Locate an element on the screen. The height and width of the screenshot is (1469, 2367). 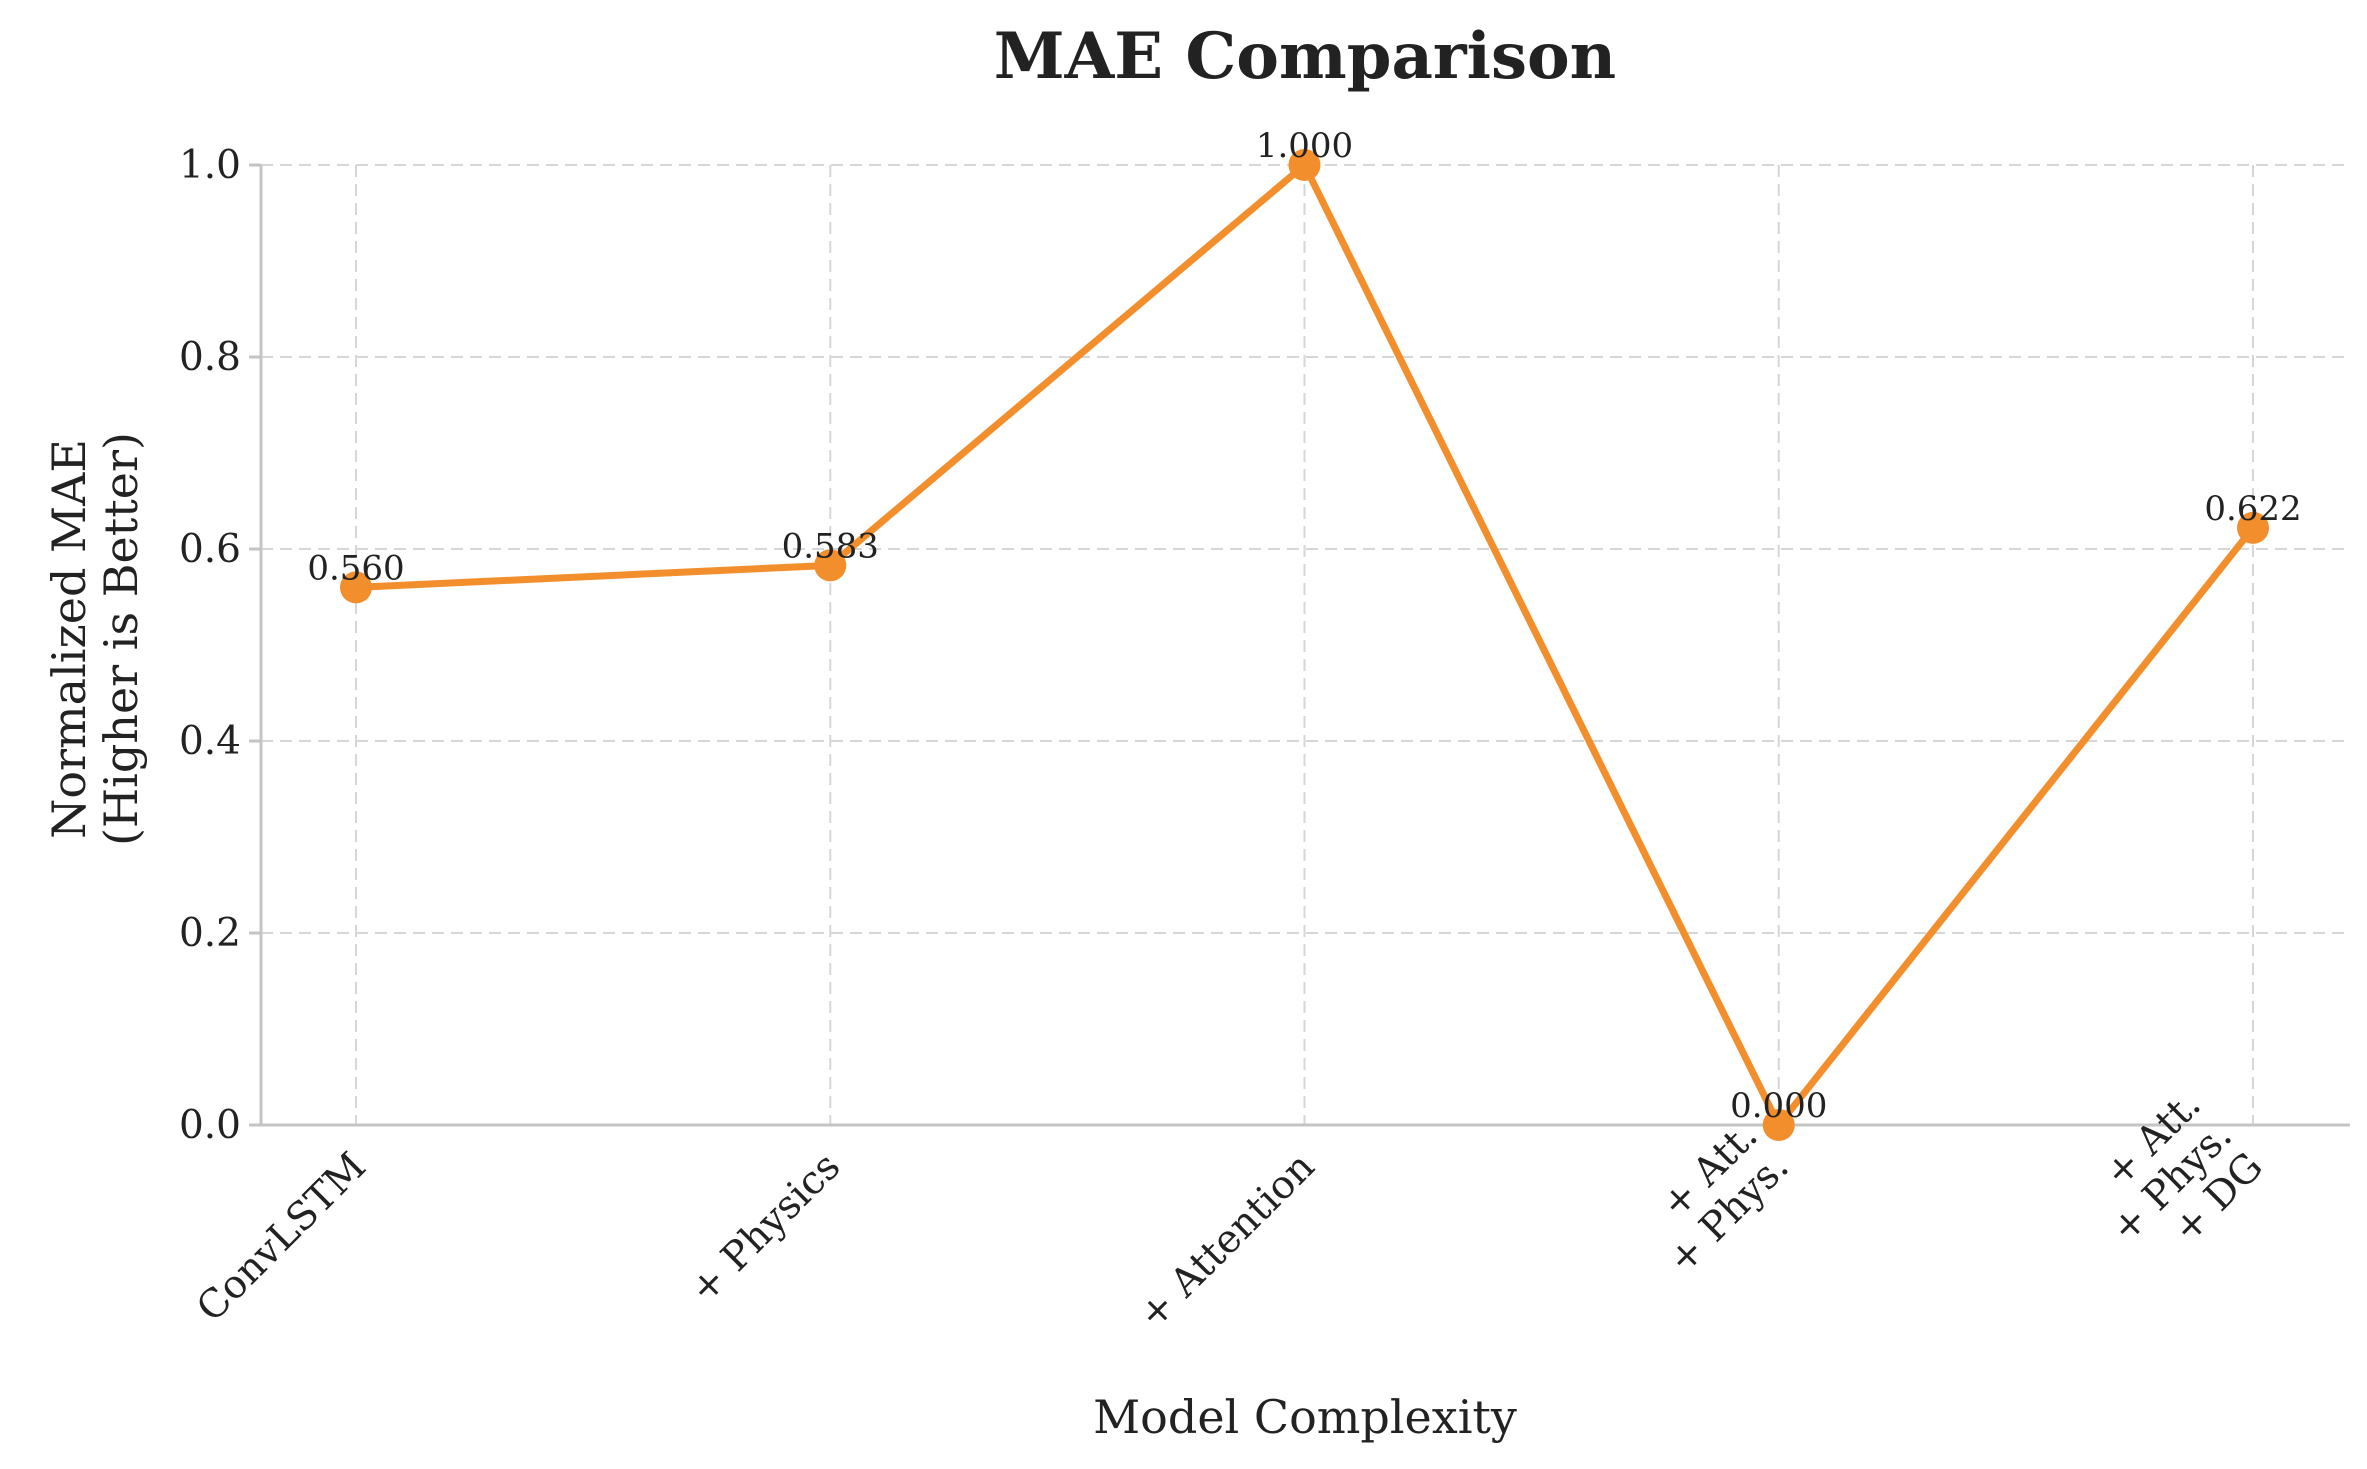
chart-title: MAE Comparison is located at coordinates (1305, 56).